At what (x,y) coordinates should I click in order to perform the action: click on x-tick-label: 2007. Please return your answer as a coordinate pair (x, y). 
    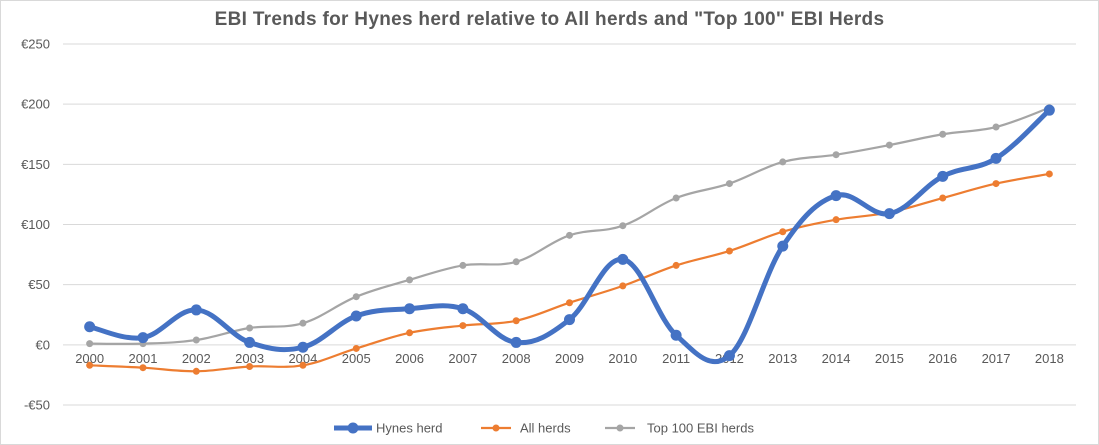
    Looking at the image, I should click on (462, 358).